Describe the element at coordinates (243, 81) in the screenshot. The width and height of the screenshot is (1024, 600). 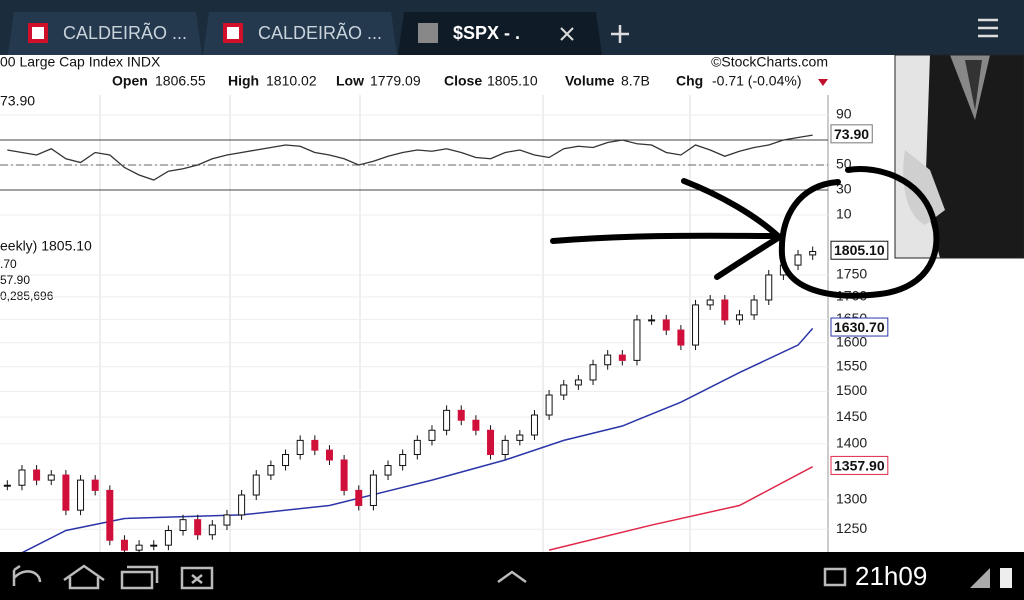
I see `quote-label: High` at that location.